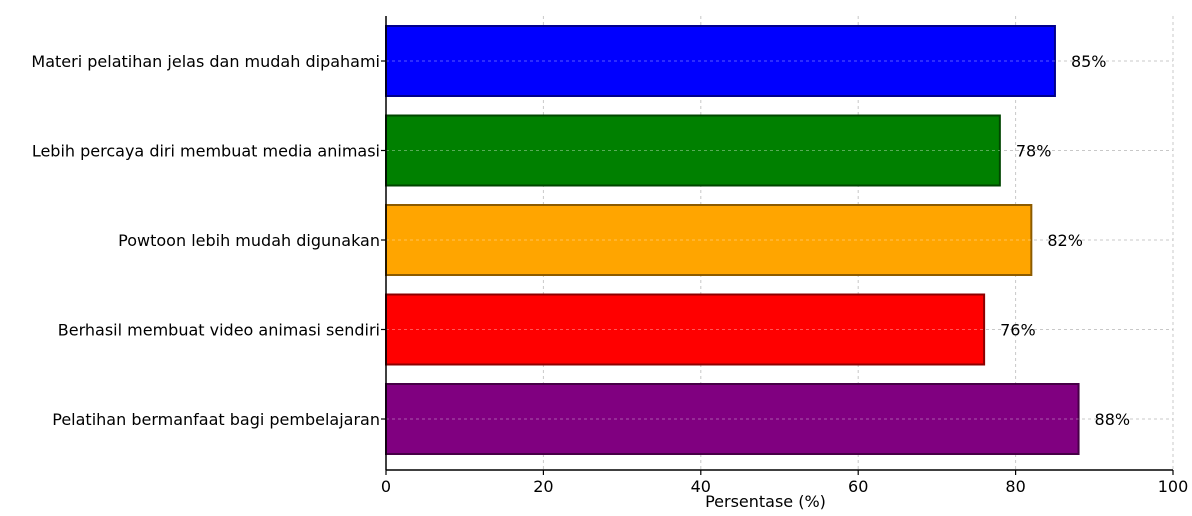 The height and width of the screenshot is (516, 1192). What do you see at coordinates (543, 486) in the screenshot?
I see `x-tick-label: 20` at bounding box center [543, 486].